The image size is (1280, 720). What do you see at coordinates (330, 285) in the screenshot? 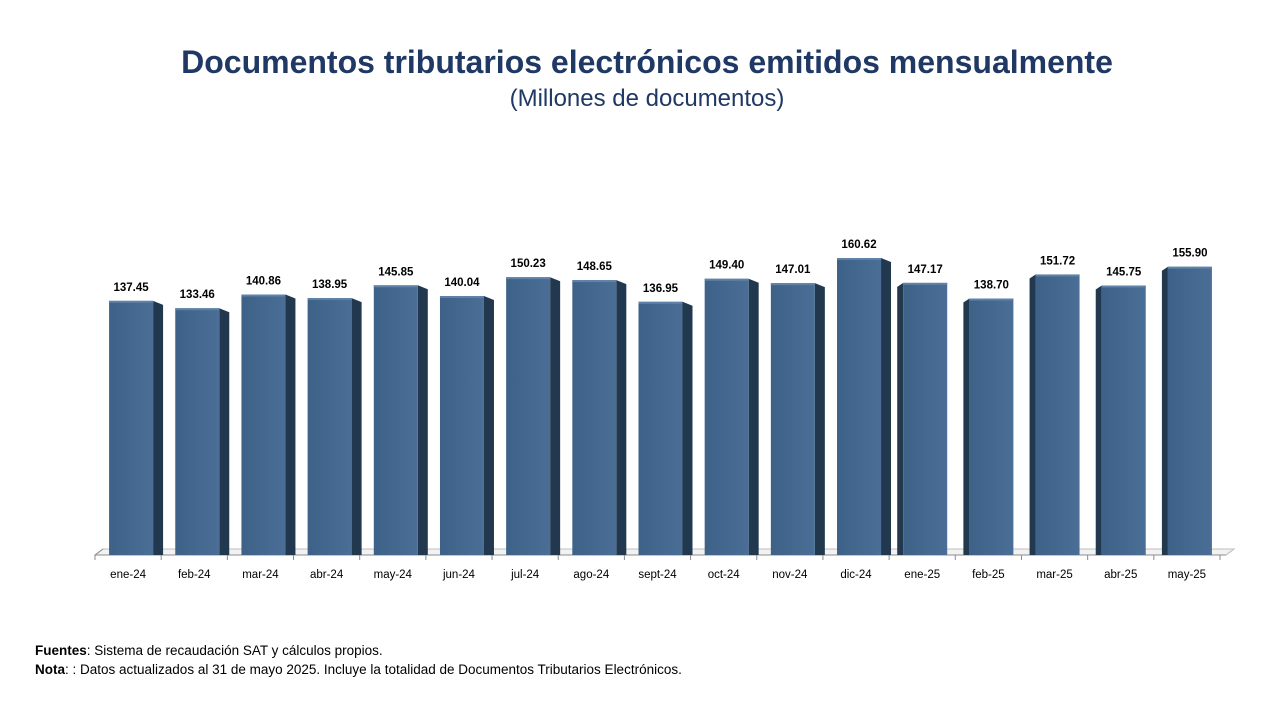
I see `value-label: 138.95` at bounding box center [330, 285].